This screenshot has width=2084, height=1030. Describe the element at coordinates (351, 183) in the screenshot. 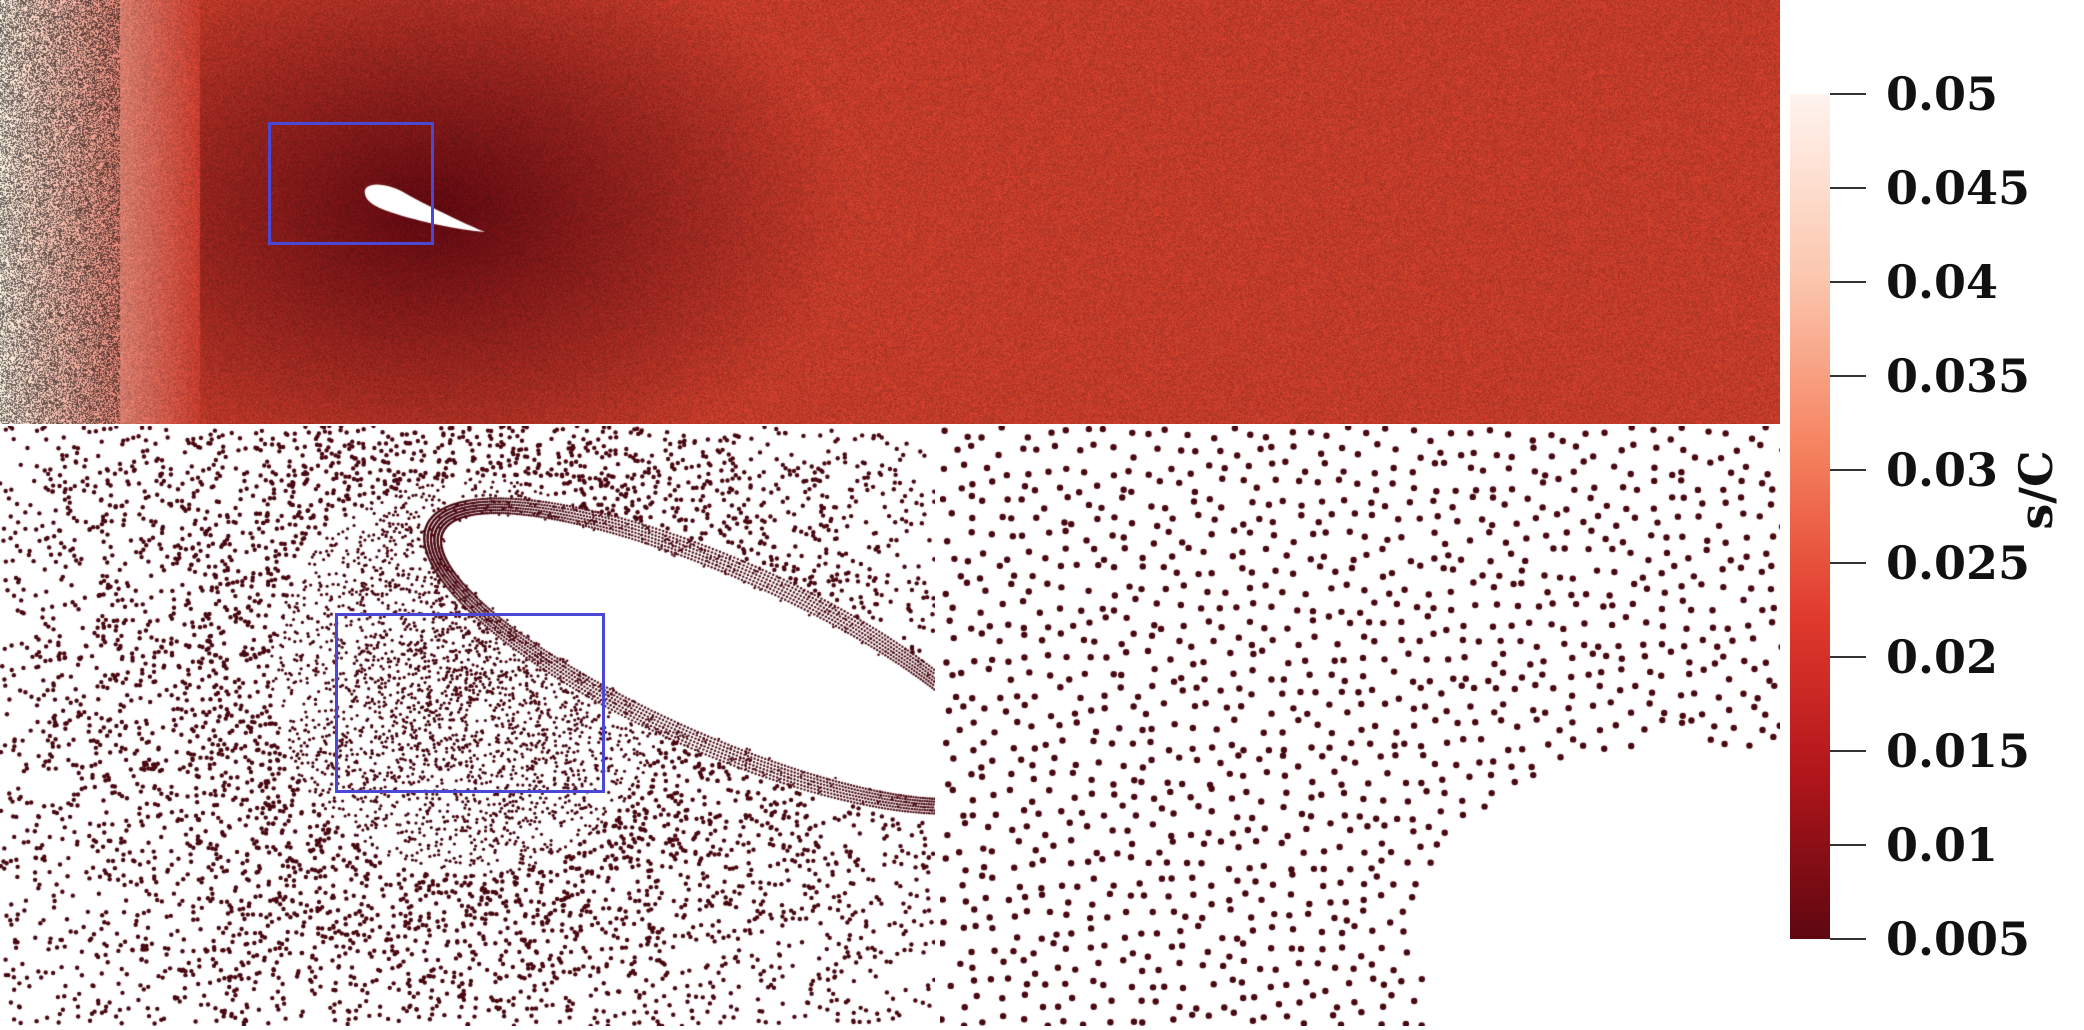

I see `zoom-region-box` at that location.